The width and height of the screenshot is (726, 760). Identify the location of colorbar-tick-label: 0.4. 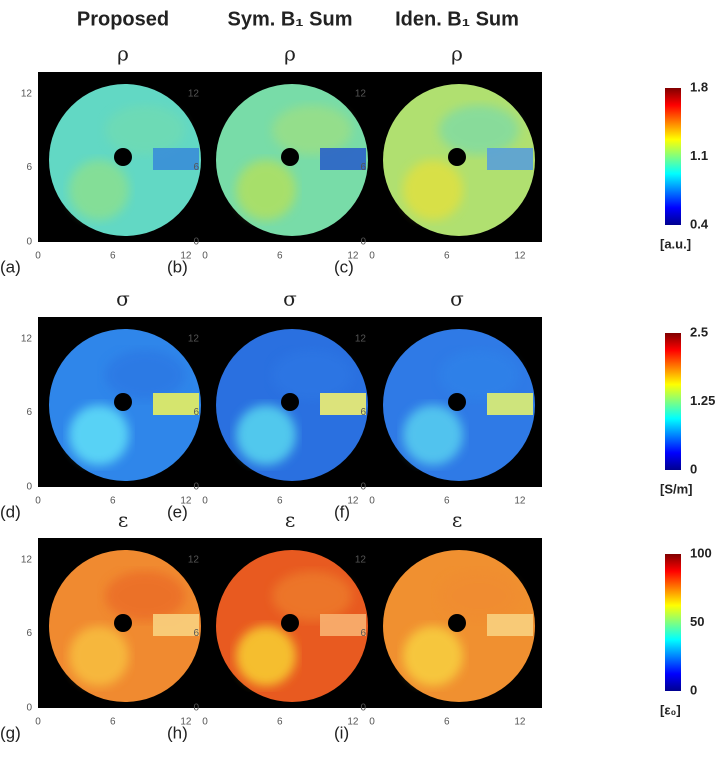
(699, 223).